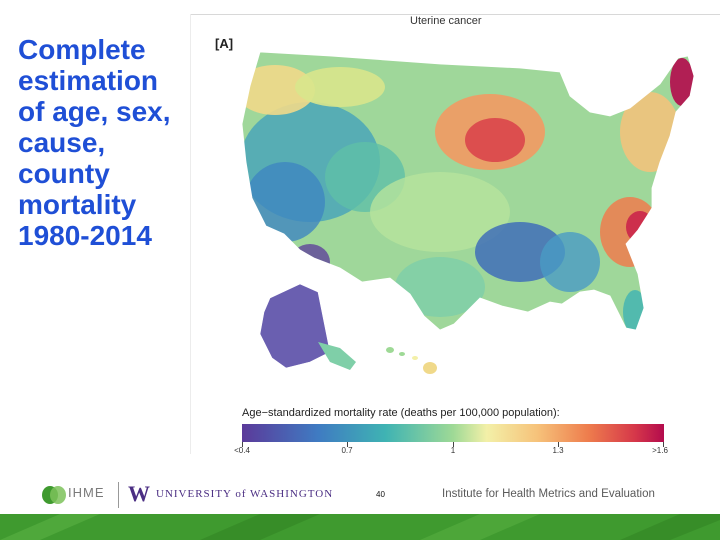 The width and height of the screenshot is (720, 540). What do you see at coordinates (446, 21) in the screenshot?
I see `map-title: Uterine cancer` at bounding box center [446, 21].